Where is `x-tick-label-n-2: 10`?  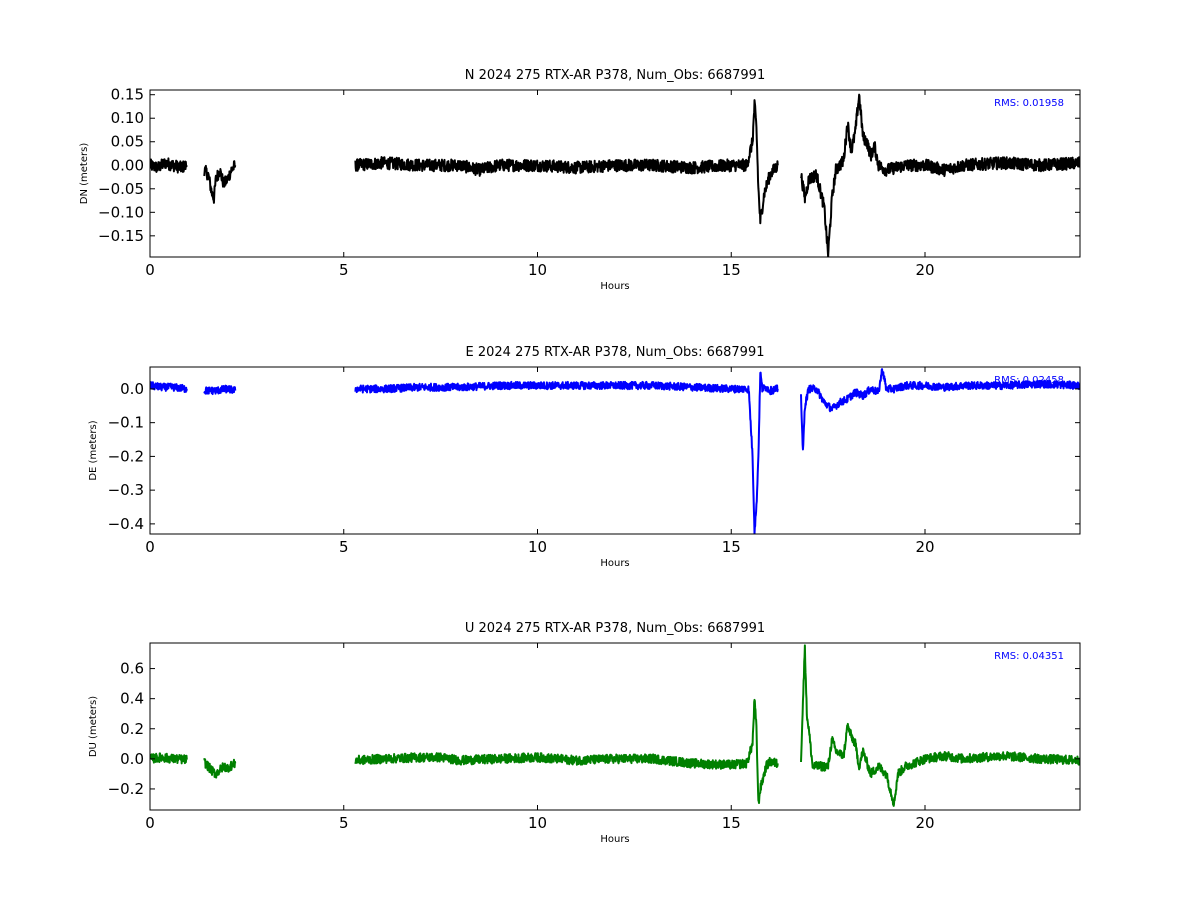
x-tick-label-n-2: 10 is located at coordinates (537, 270).